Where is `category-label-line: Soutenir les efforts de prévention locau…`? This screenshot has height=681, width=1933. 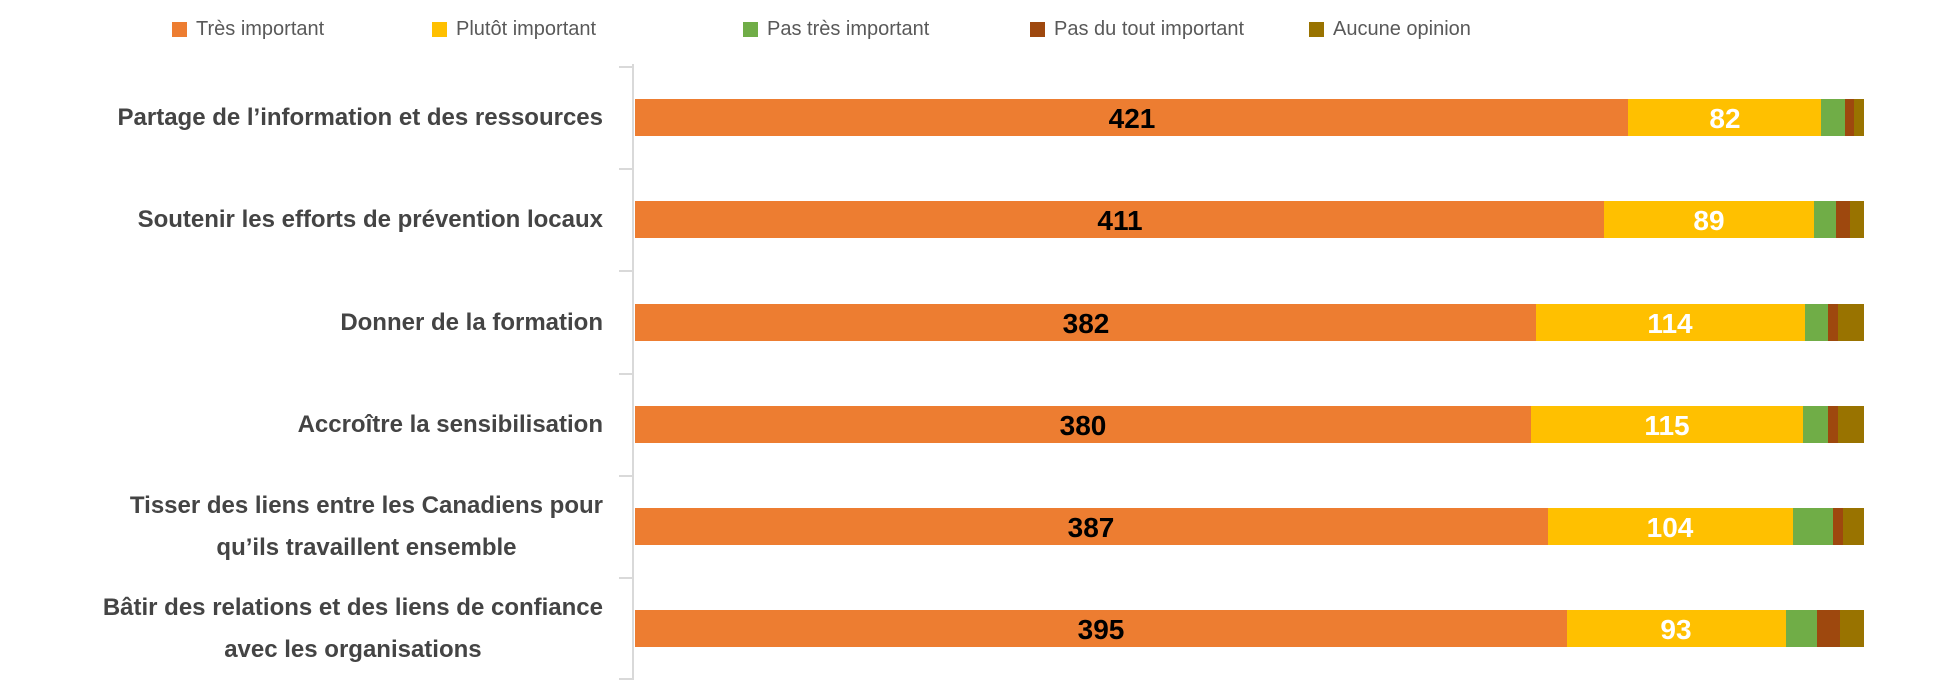
category-label-line: Soutenir les efforts de prévention locau… is located at coordinates (370, 219).